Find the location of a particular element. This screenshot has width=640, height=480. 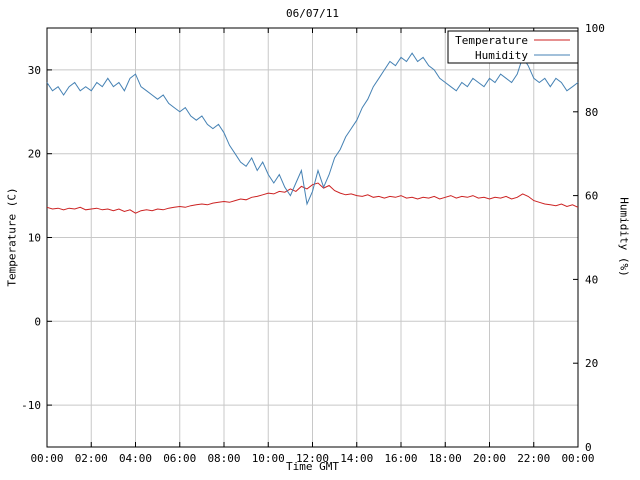

left-tick-label: -10 is located at coordinates (31, 405).